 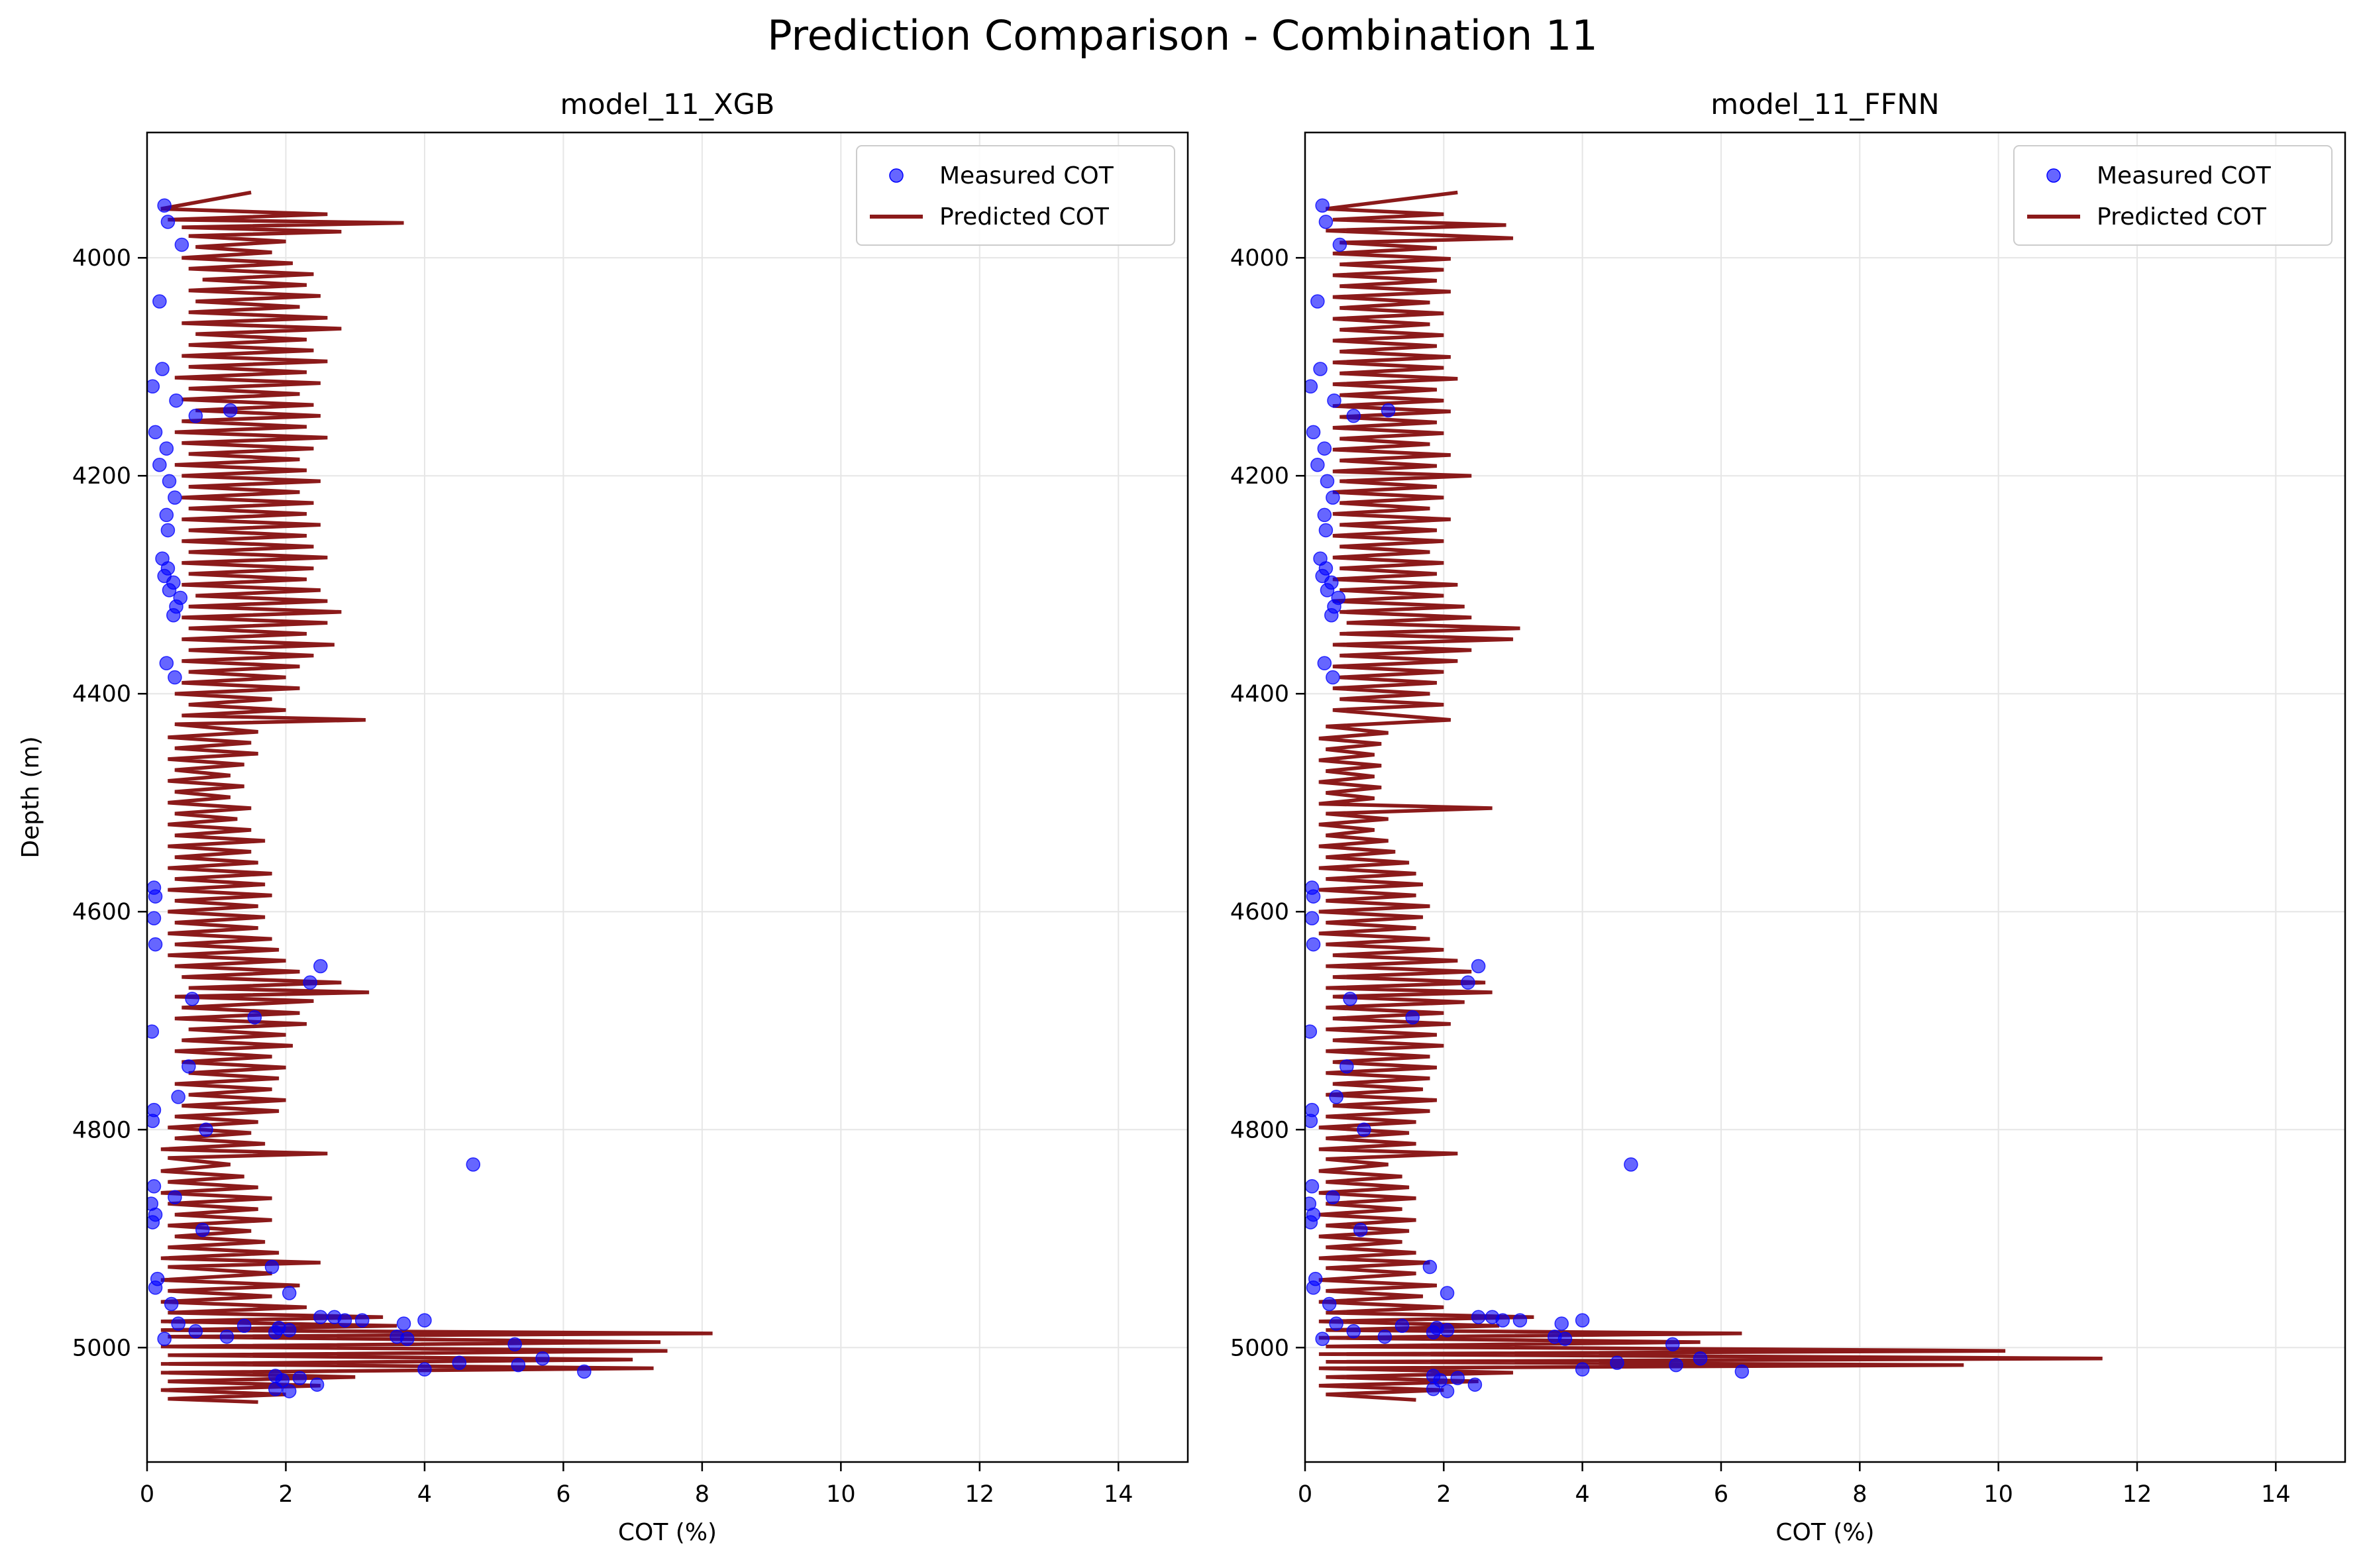 I want to click on legend-label-predicted: Predicted COT, so click(x=2182, y=217).